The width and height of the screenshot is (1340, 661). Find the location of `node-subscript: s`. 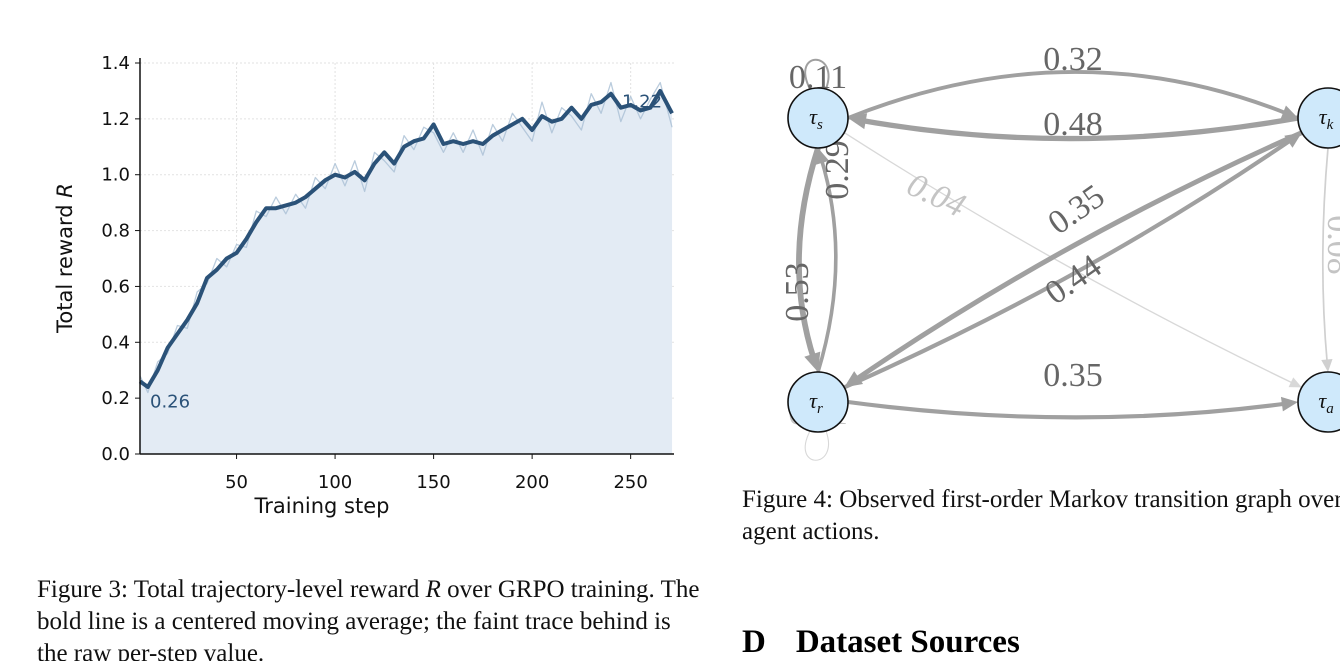

node-subscript: s is located at coordinates (820, 125).